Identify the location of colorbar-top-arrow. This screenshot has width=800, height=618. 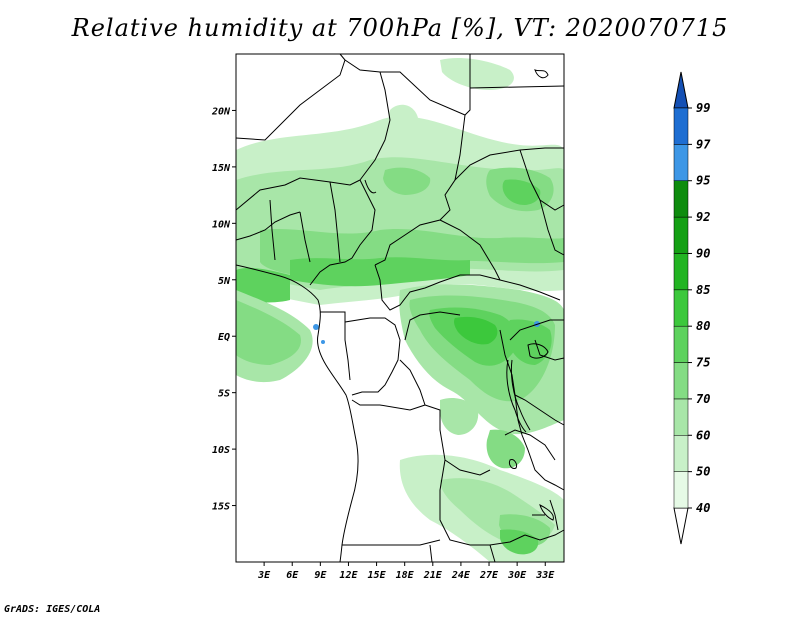
(681, 90).